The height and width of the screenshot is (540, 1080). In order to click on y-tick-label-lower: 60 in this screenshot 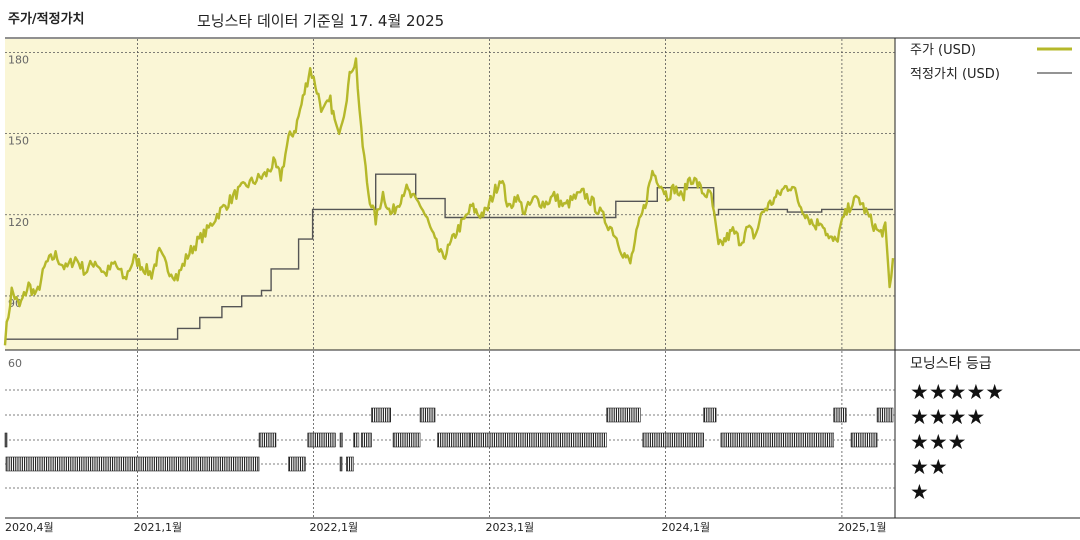, I will do `click(15, 363)`.